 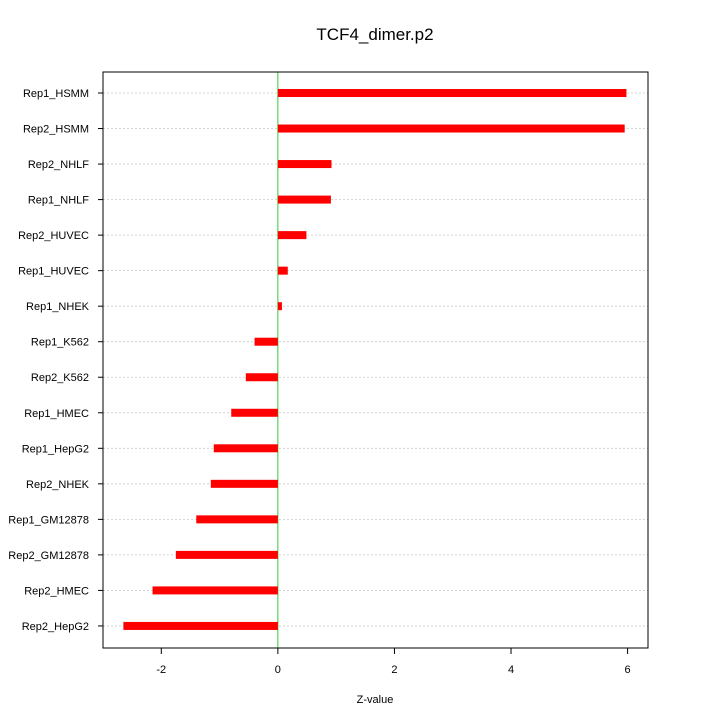 I want to click on y-tick-label: Rep1_HUVEC, so click(x=53, y=272).